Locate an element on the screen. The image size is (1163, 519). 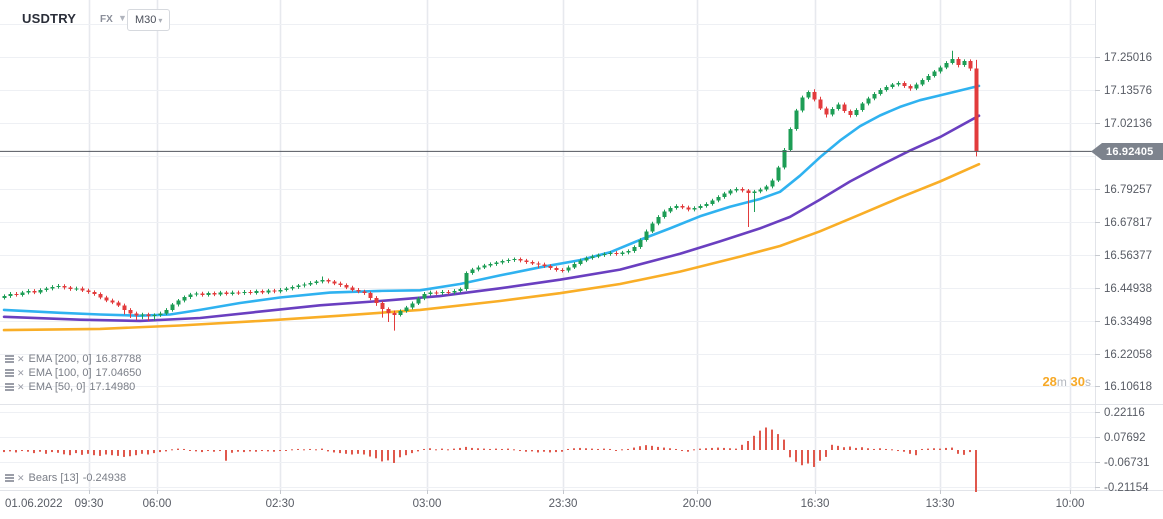
countdown-seconds-unit: s is located at coordinates (1088, 382).